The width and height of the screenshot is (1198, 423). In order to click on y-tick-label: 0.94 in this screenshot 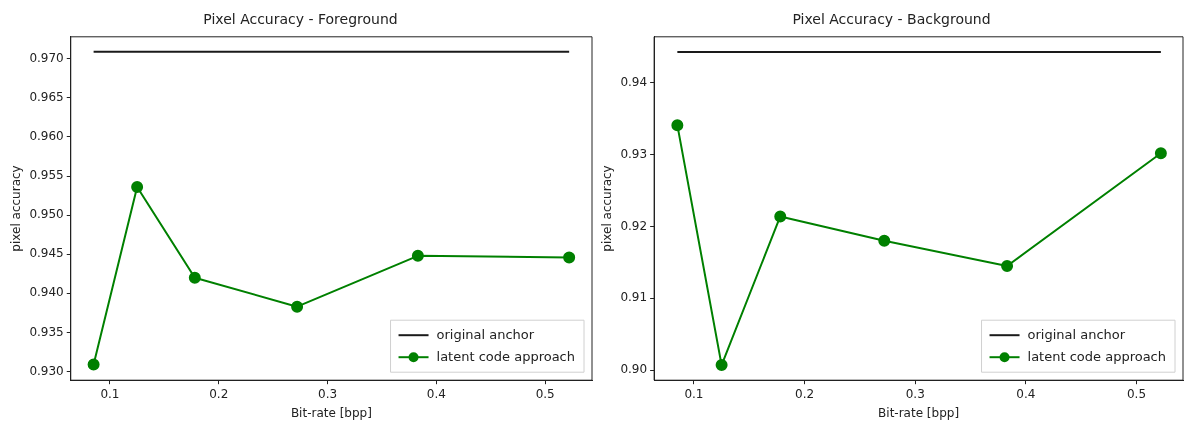, I will do `click(634, 81)`.